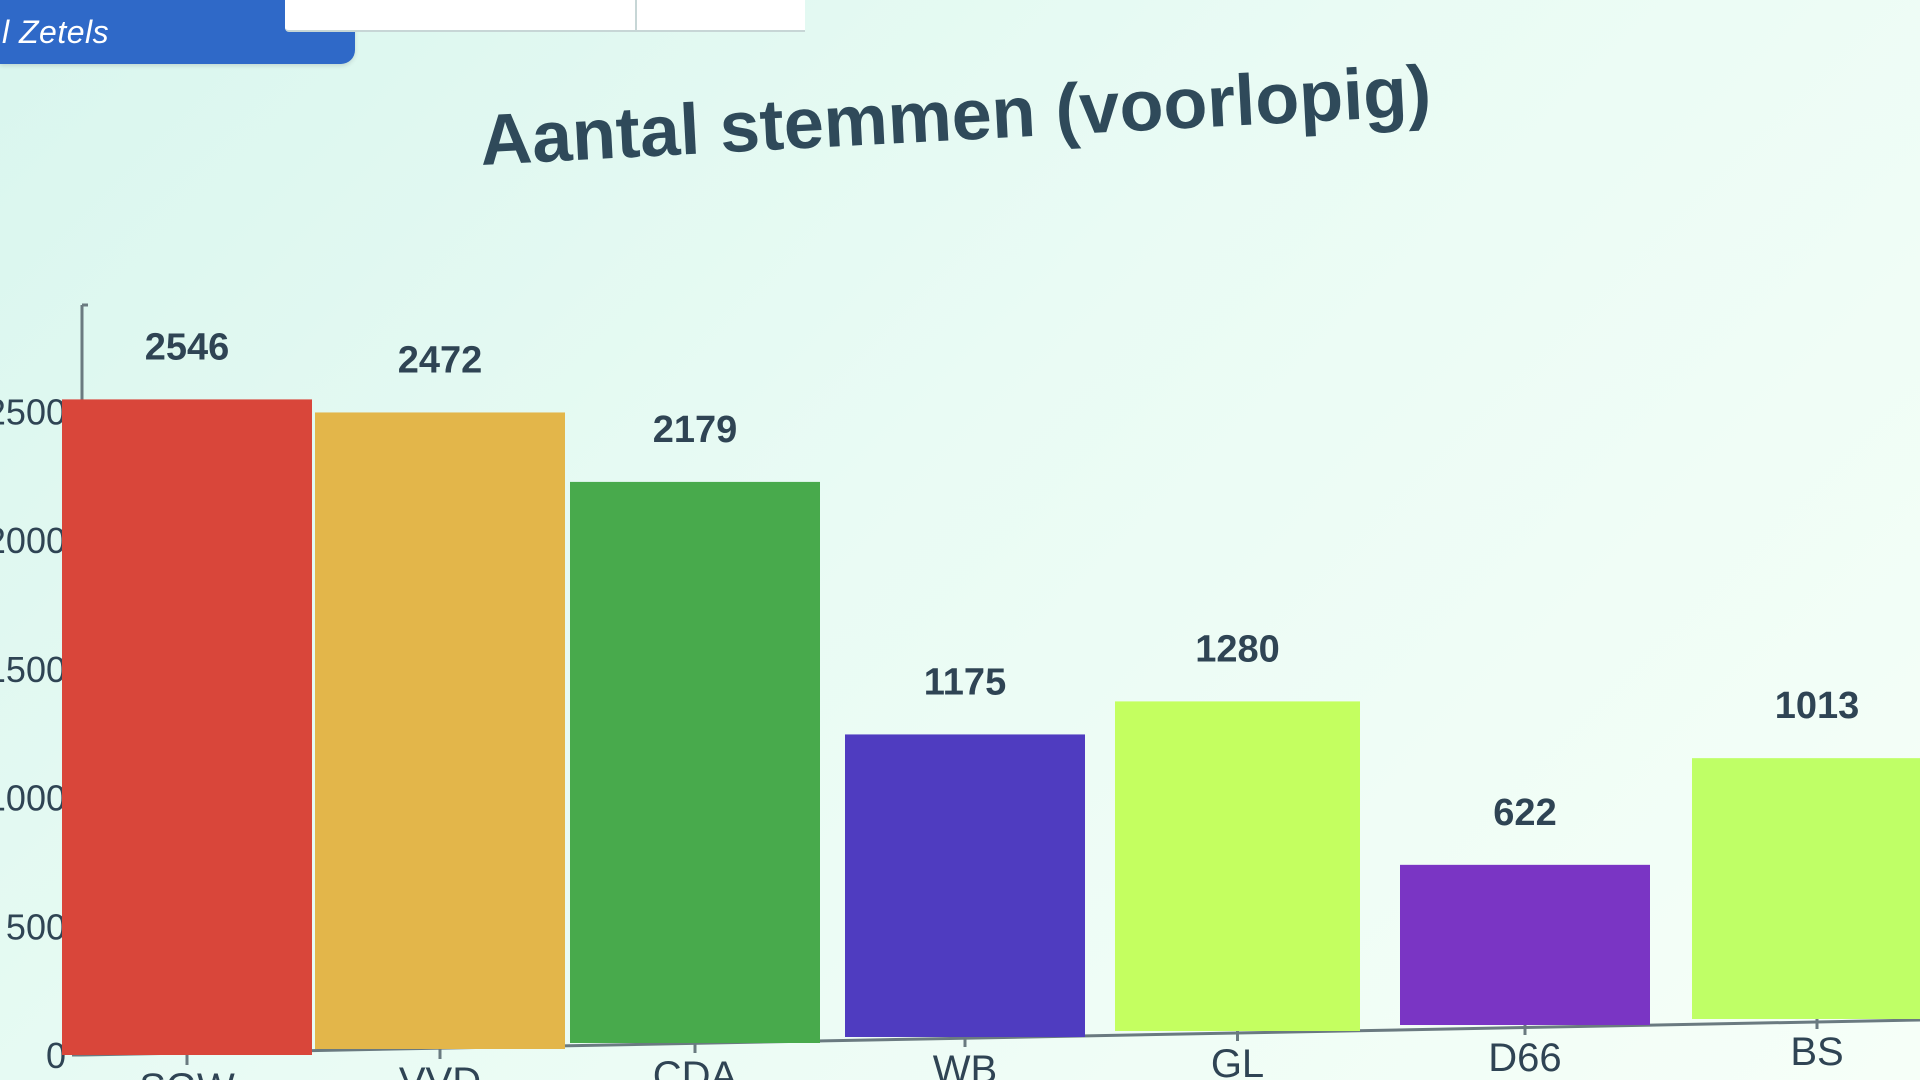  What do you see at coordinates (1237, 1061) in the screenshot?
I see `category-label-gl: GL` at bounding box center [1237, 1061].